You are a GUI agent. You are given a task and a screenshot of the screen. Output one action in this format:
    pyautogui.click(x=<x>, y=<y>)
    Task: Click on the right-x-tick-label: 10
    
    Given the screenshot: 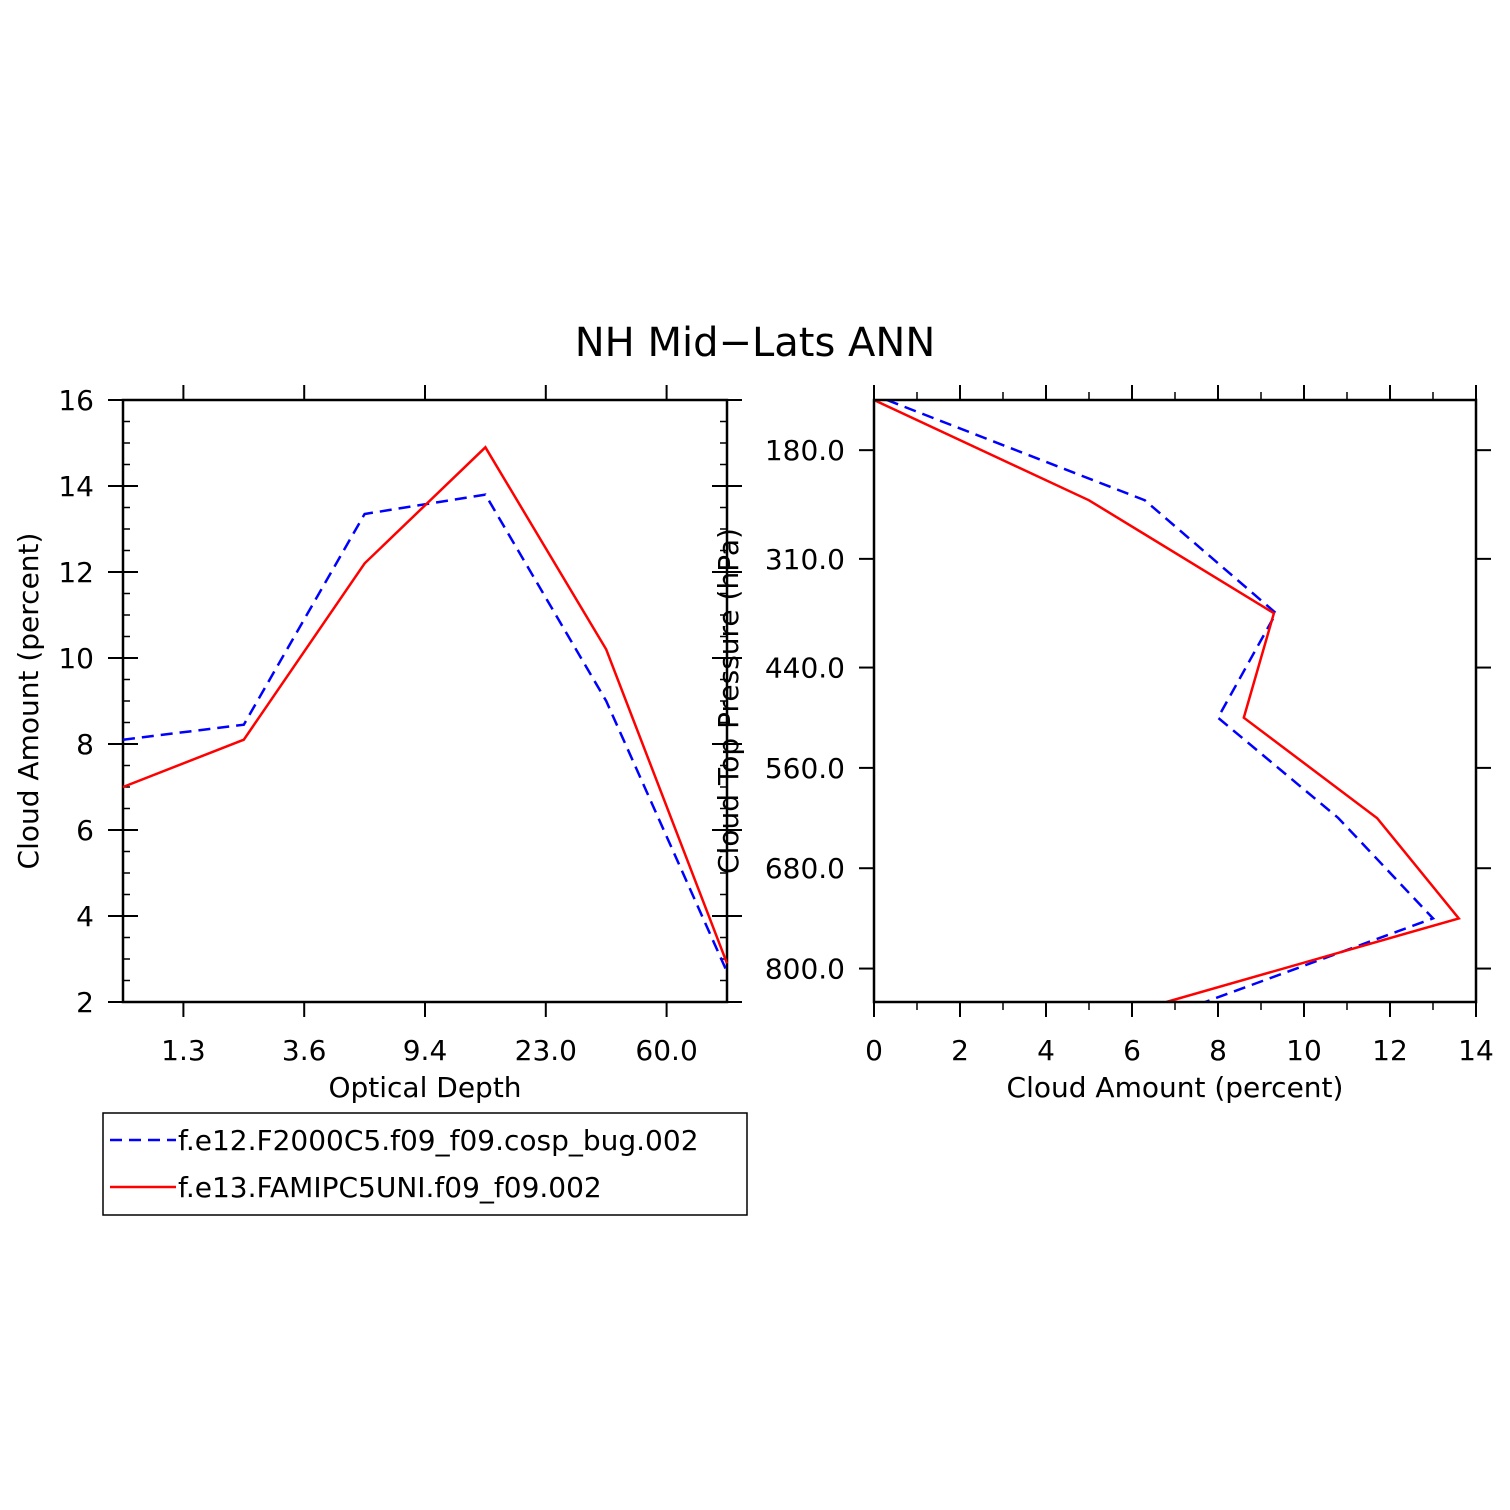 What is the action you would take?
    pyautogui.click(x=1304, y=1050)
    